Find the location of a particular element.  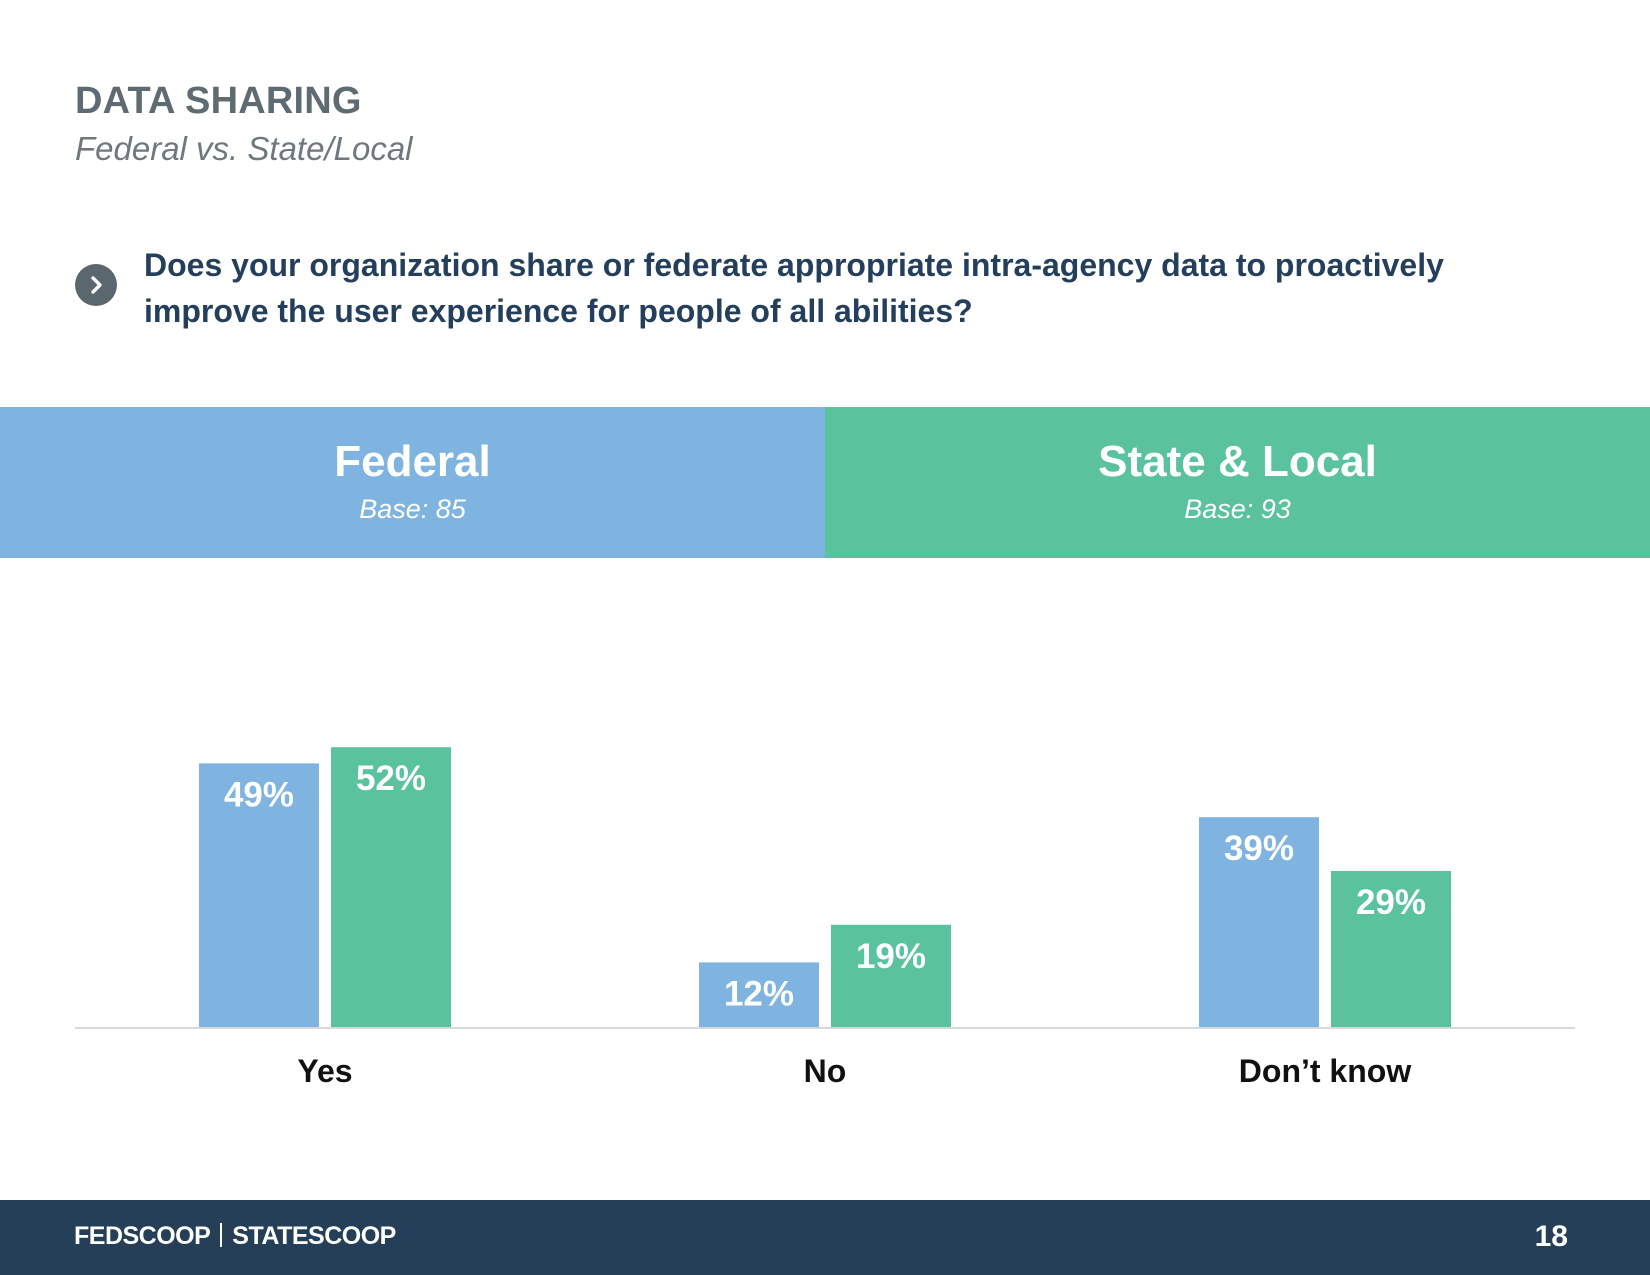

bar-state-local-don-t-know is located at coordinates (1391, 948).